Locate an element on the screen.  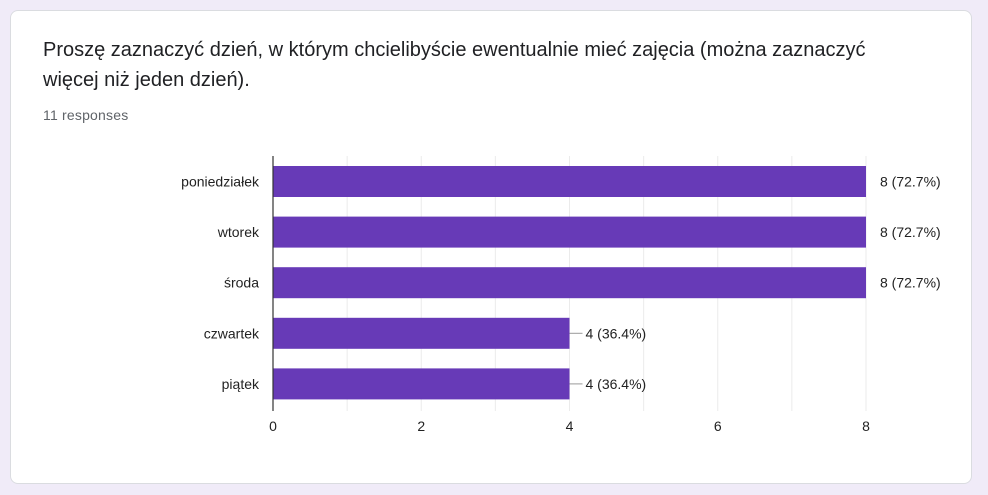
x-tick-label: 8 is located at coordinates (866, 426).